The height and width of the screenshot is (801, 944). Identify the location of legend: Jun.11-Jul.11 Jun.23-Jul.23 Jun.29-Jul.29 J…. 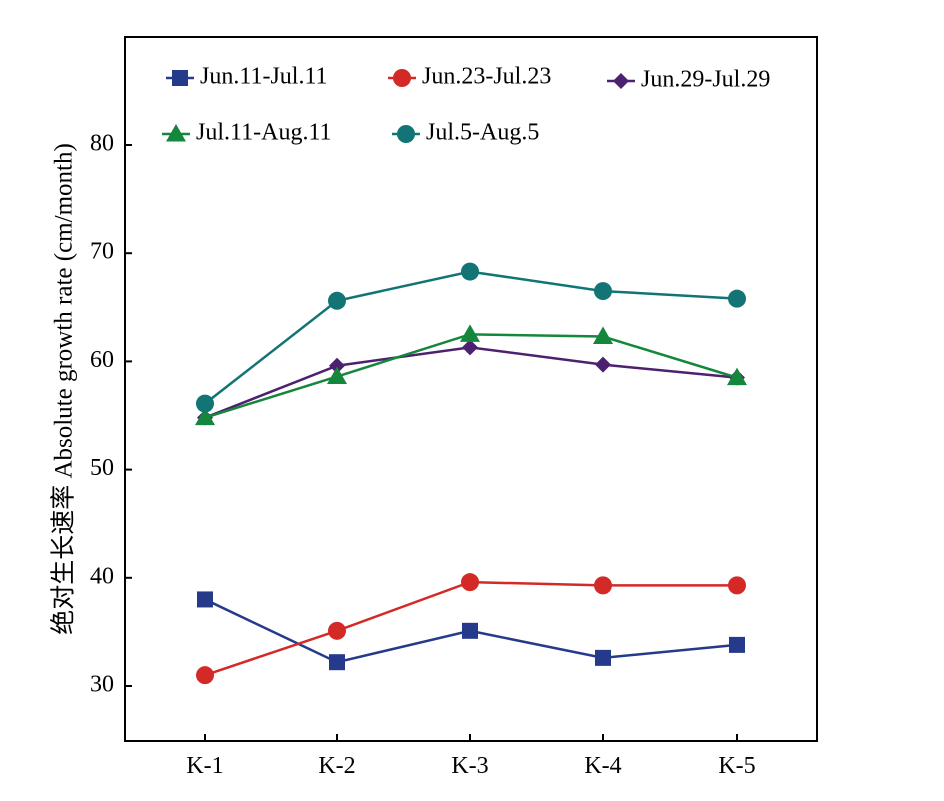
(466, 105).